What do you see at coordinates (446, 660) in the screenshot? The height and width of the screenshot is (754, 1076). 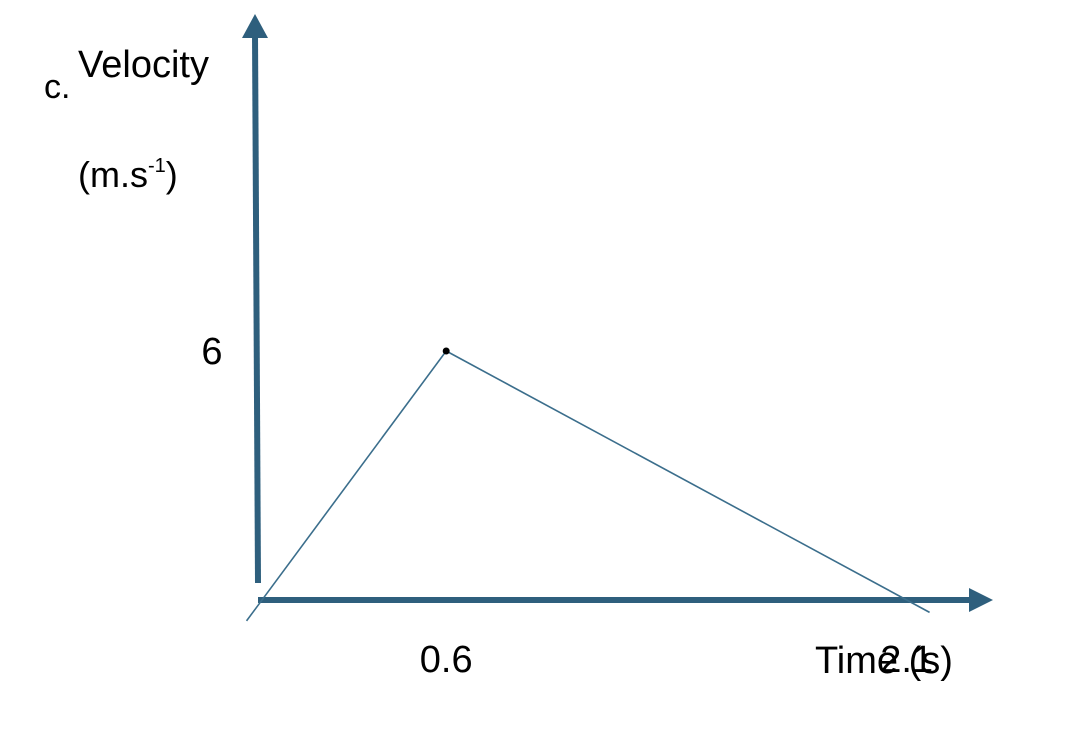 I see `x-tick-label-1: 0.6` at bounding box center [446, 660].